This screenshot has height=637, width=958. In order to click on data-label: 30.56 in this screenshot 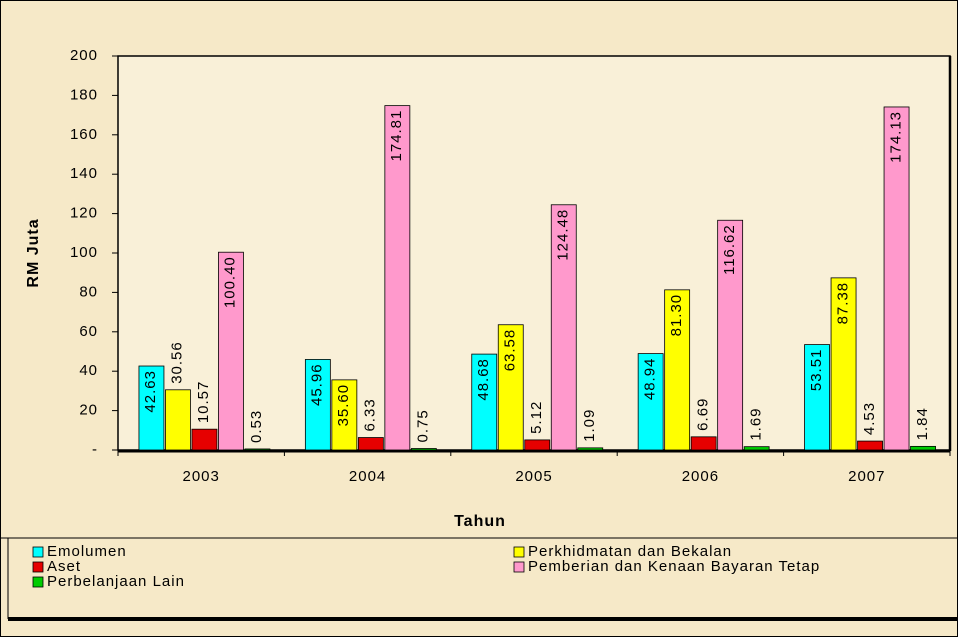, I will do `click(177, 362)`.